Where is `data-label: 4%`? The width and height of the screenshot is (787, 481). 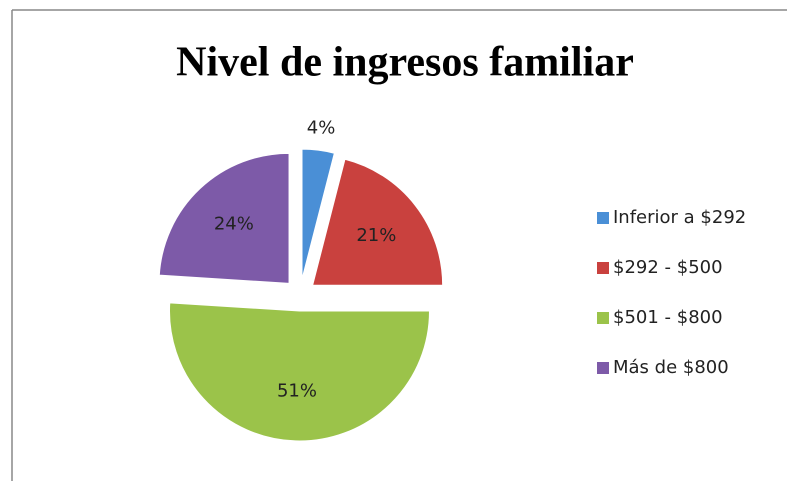 data-label: 4% is located at coordinates (321, 127).